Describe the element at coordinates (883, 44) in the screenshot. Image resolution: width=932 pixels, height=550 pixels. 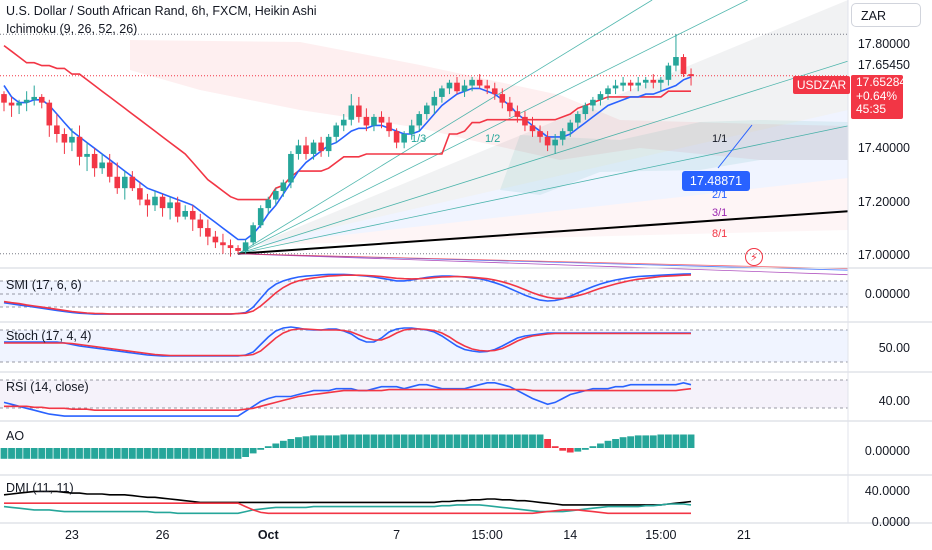
I see `price-tick-17-80: 17.80000` at that location.